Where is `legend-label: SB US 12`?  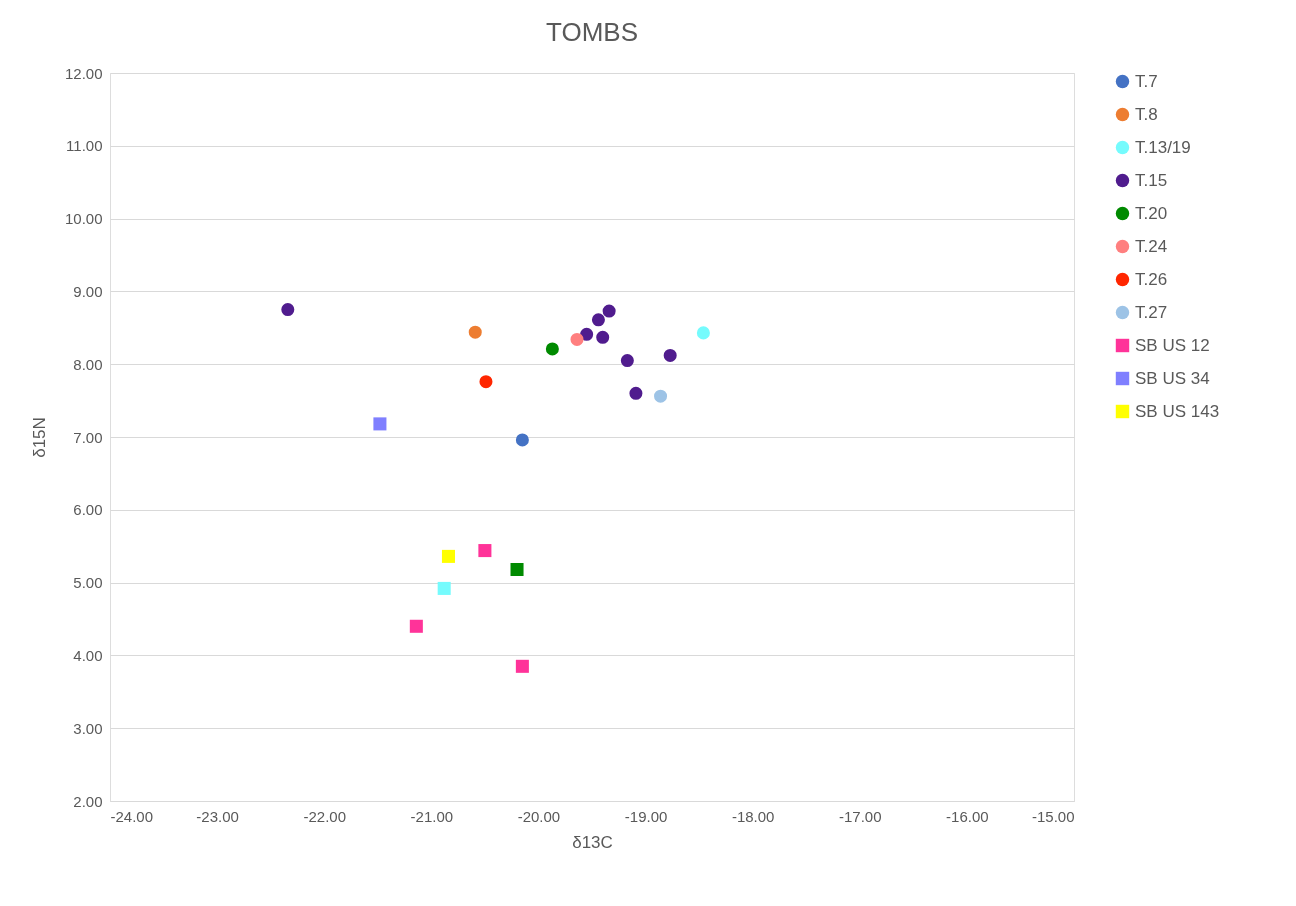
legend-label: SB US 12 is located at coordinates (1172, 345).